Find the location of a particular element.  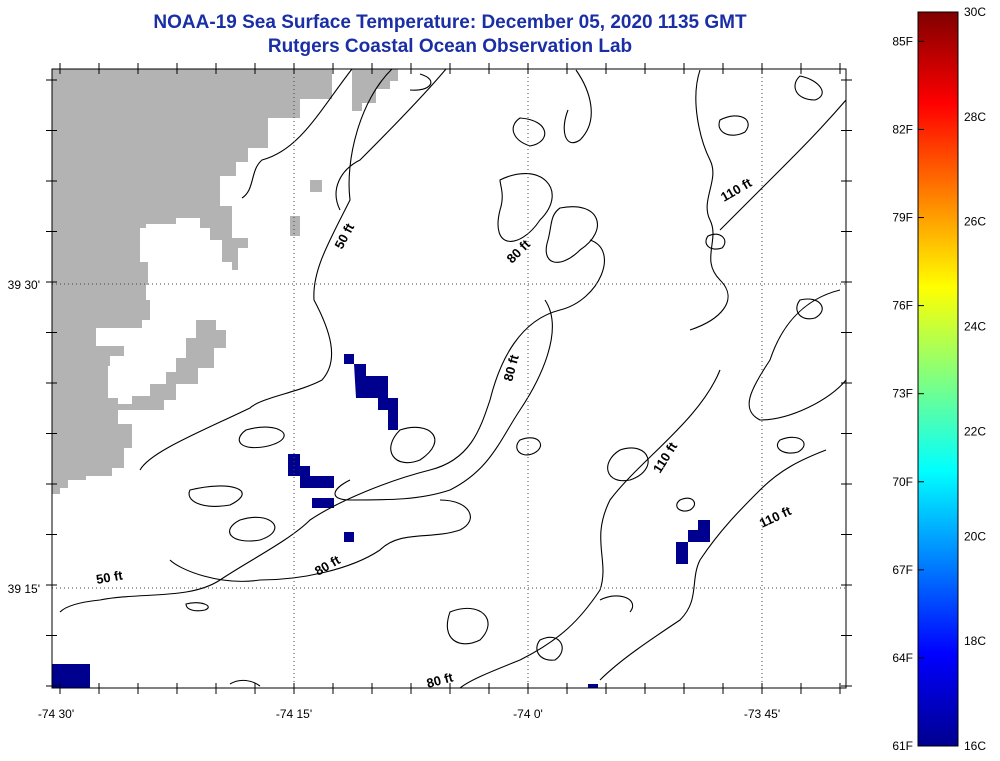

lon-label: -74 15' is located at coordinates (294, 714).